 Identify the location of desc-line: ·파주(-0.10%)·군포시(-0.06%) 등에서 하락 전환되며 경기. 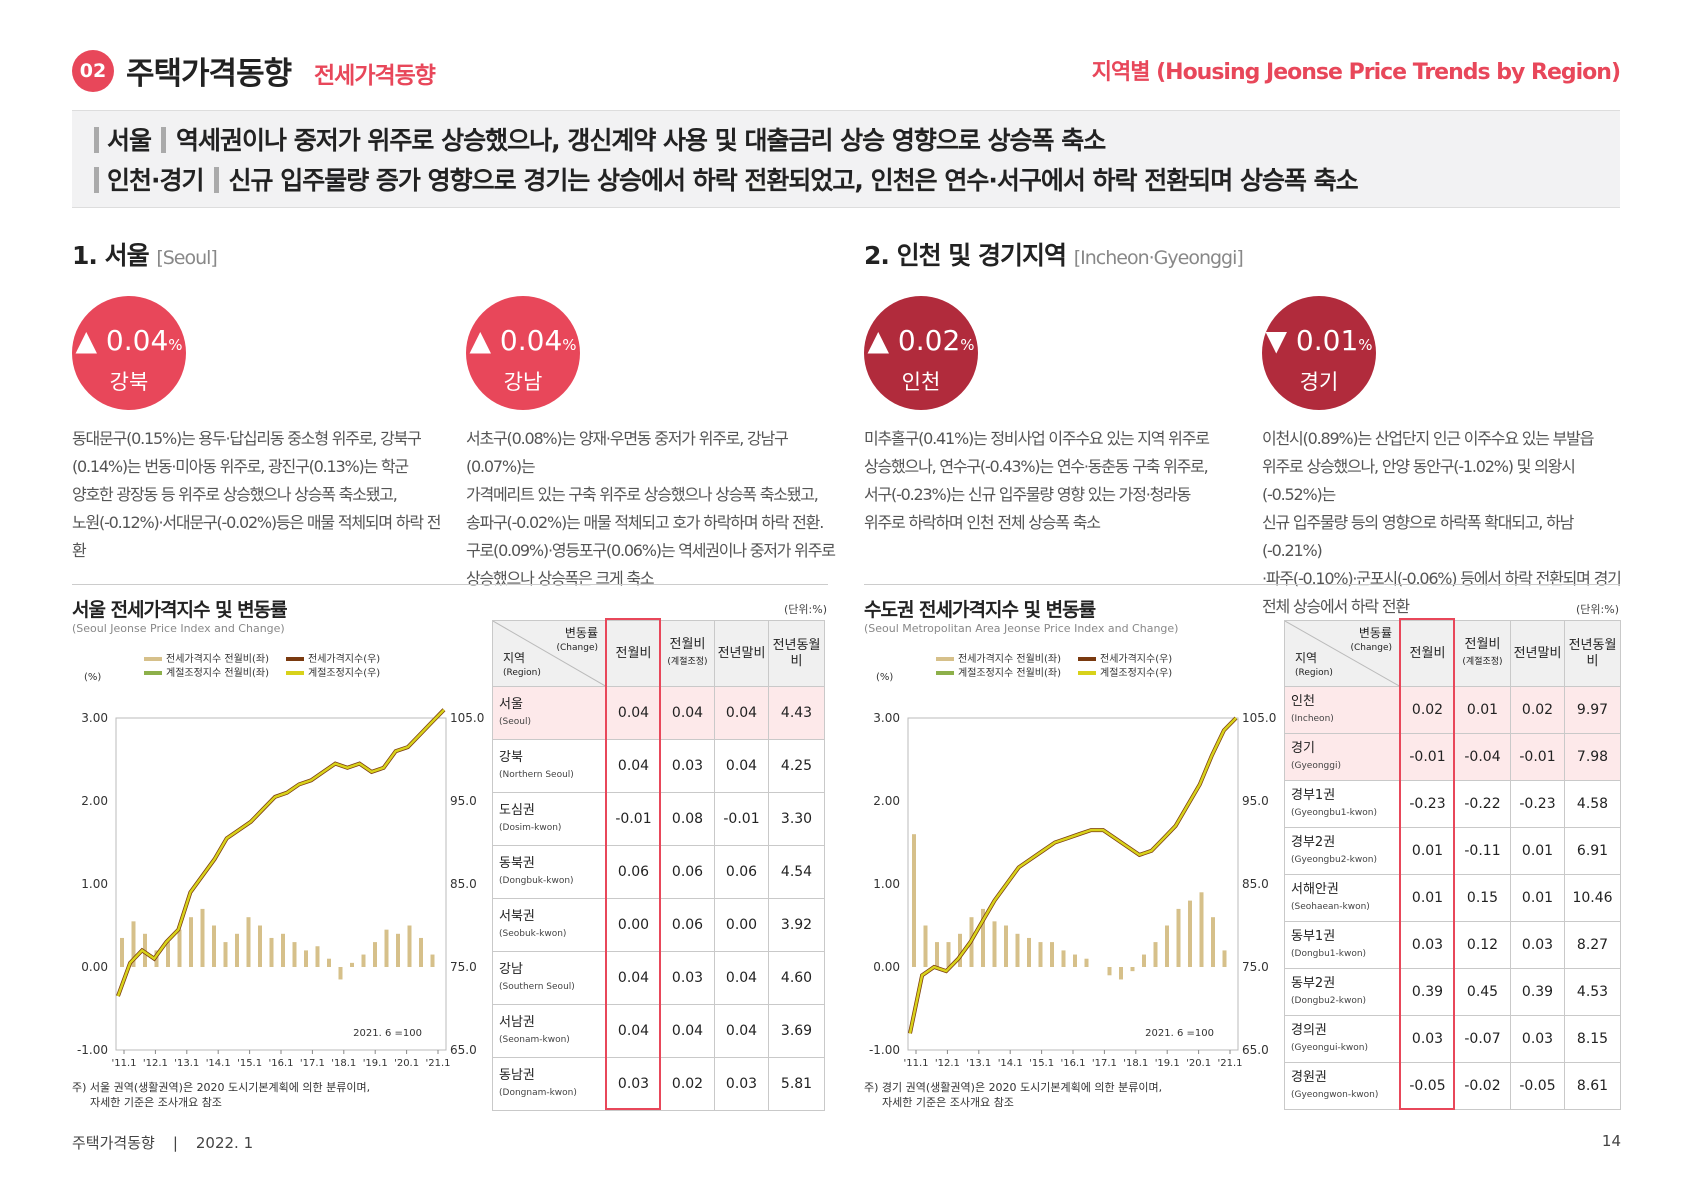
(1442, 578).